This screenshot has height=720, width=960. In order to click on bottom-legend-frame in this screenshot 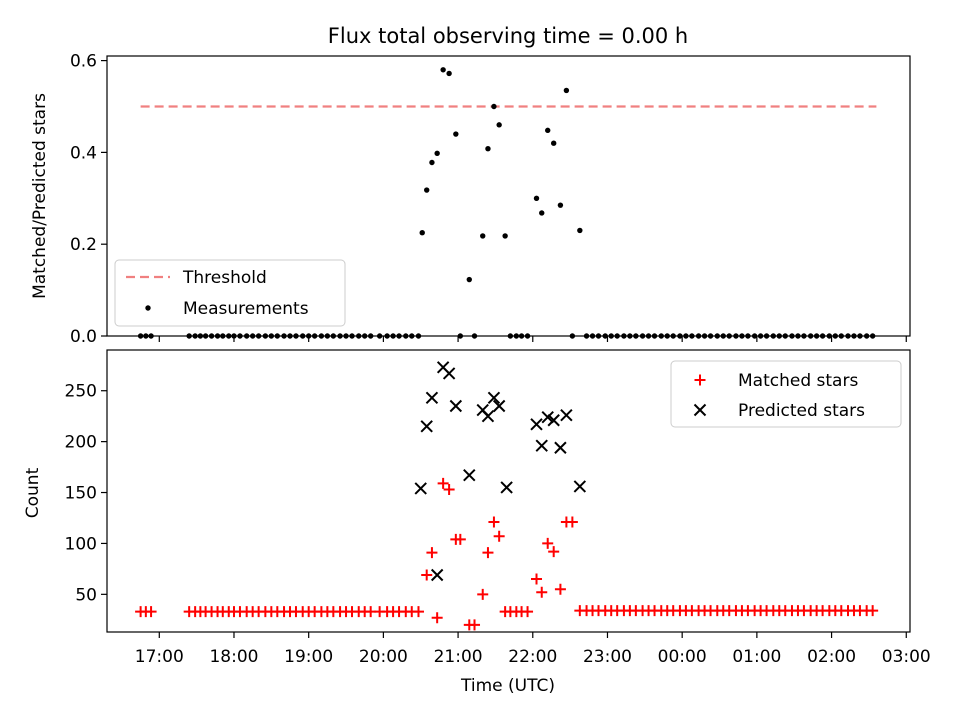, I will do `click(786, 394)`.